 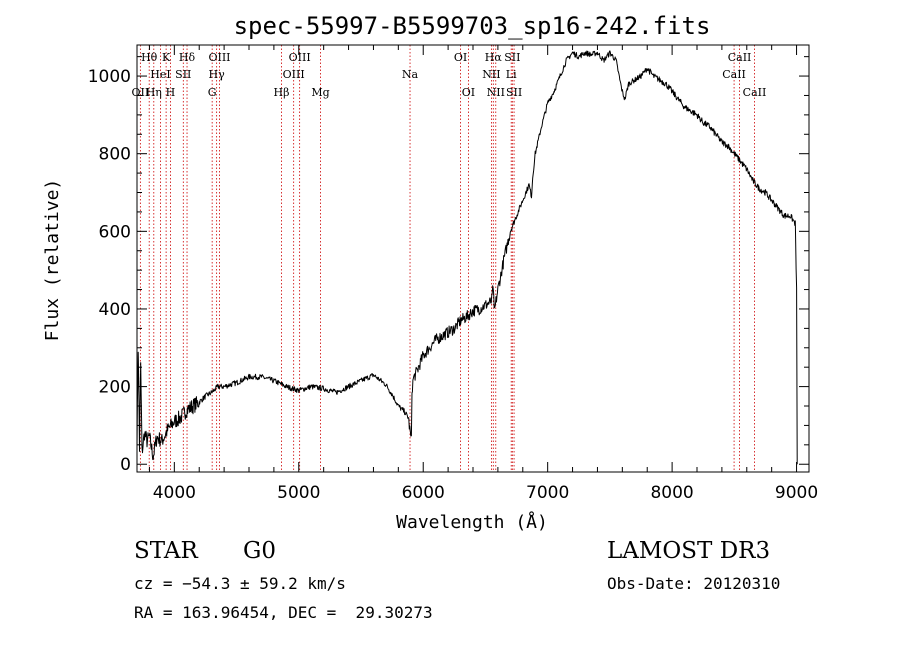 What do you see at coordinates (547, 493) in the screenshot?
I see `x-tick-label: 7000` at bounding box center [547, 493].